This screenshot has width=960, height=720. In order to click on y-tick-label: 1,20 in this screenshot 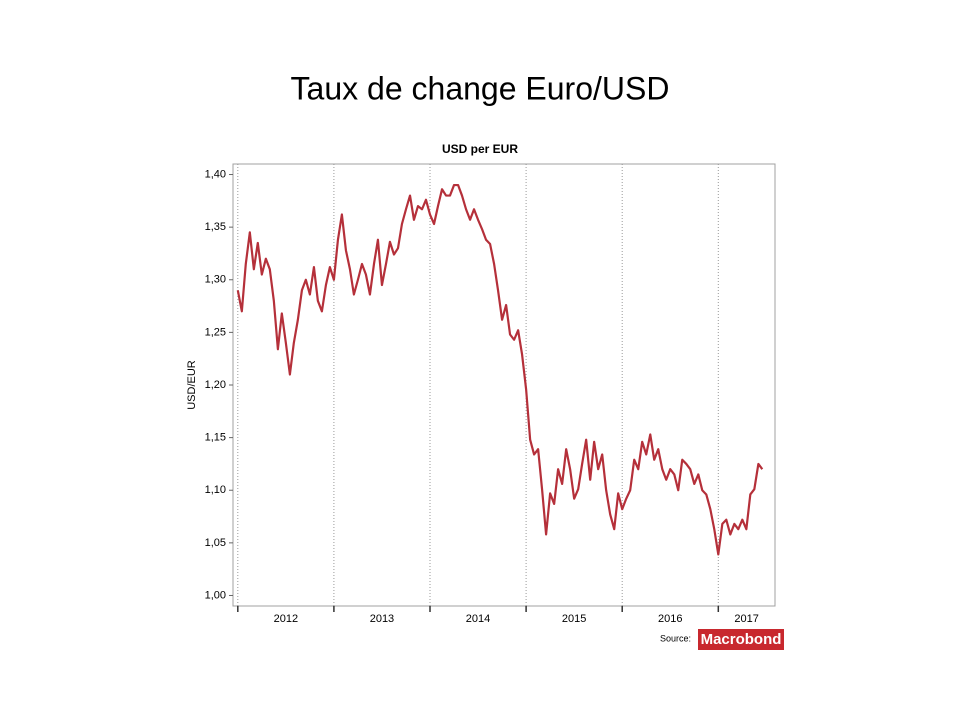, I will do `click(215, 385)`.